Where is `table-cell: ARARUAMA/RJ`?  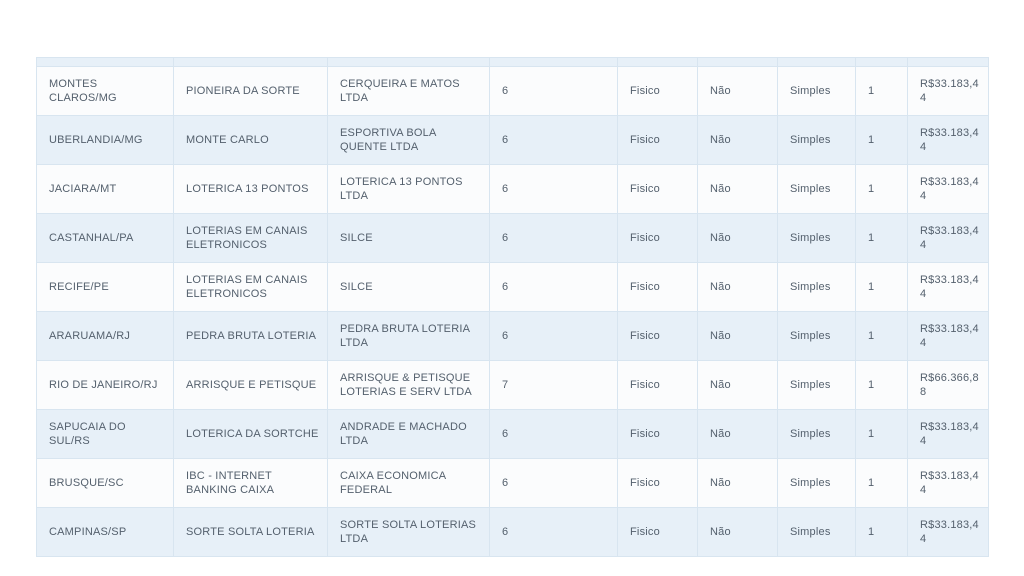 table-cell: ARARUAMA/RJ is located at coordinates (105, 336).